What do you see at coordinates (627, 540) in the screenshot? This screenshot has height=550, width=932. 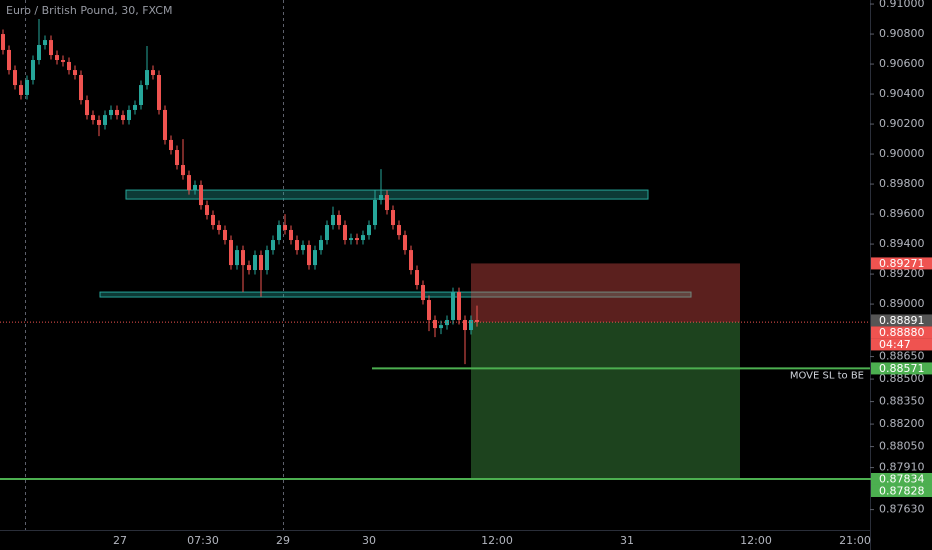 I see `x-tick-label: 31` at bounding box center [627, 540].